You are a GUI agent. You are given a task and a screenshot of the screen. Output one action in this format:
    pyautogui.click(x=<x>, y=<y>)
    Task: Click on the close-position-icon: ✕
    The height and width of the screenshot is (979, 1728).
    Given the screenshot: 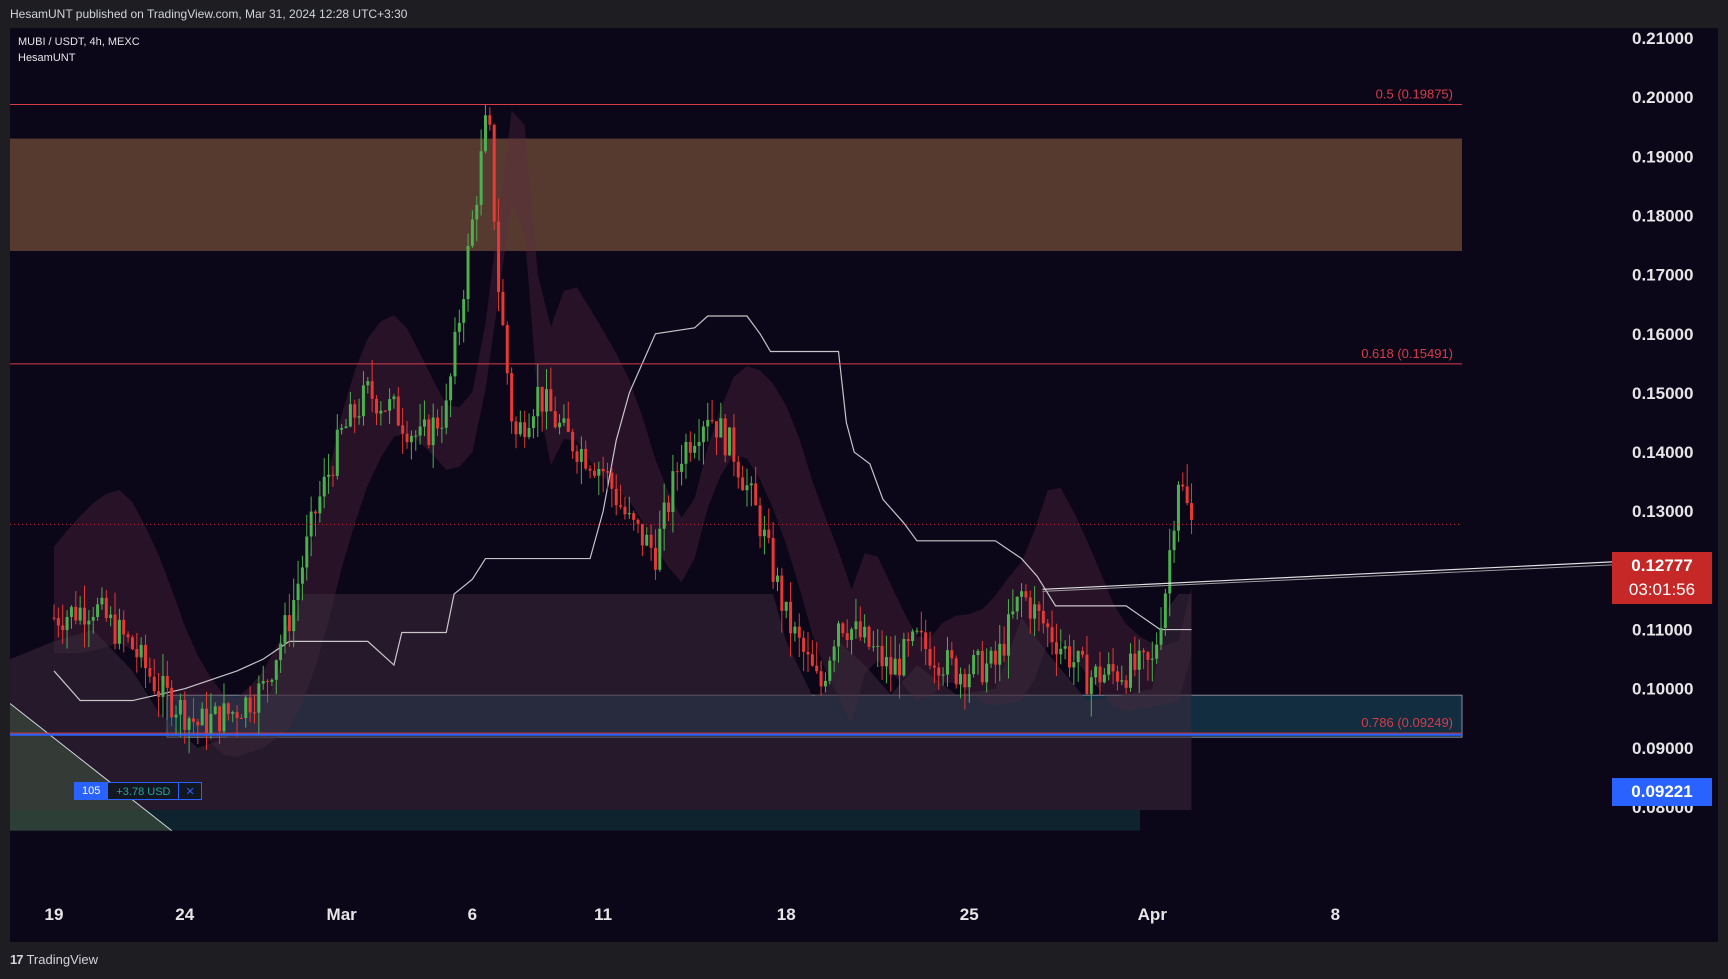 What is the action you would take?
    pyautogui.click(x=190, y=791)
    